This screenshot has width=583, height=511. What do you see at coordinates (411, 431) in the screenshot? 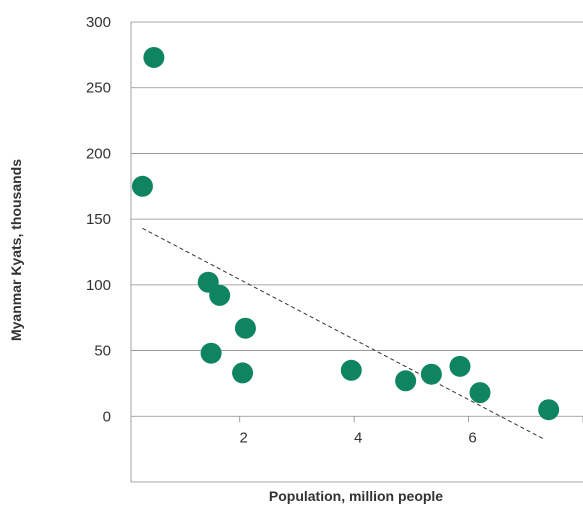
I see `x-tick-labels: 2468` at bounding box center [411, 431].